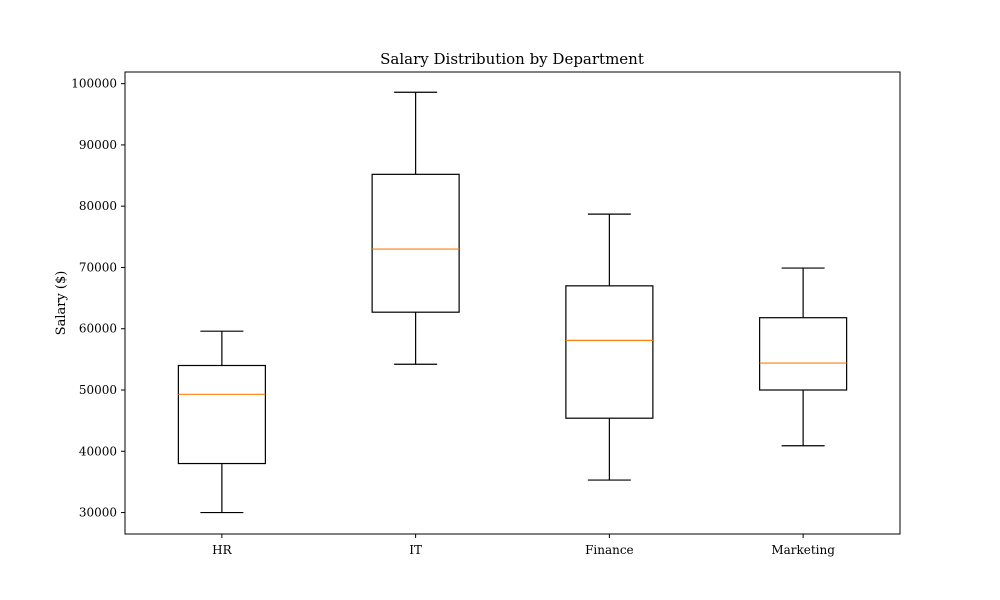  I want to click on x-tick-label-marketing: Marketing, so click(803, 550).